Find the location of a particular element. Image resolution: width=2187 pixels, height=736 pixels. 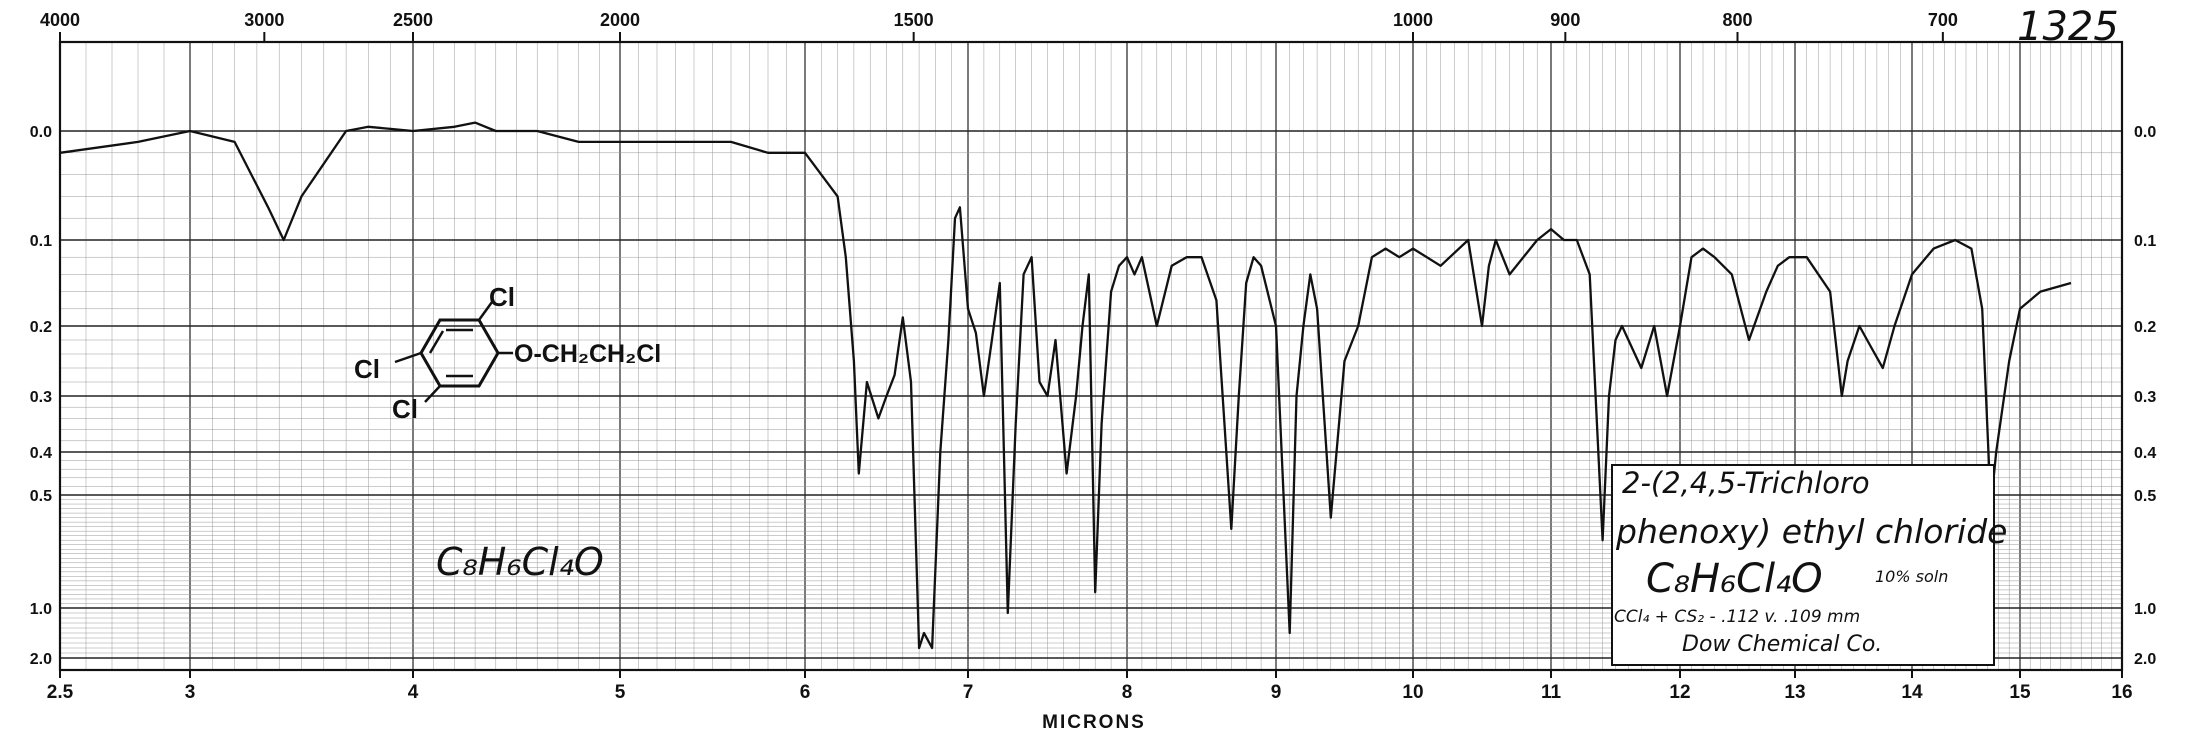

left-tick-label: 0.4 is located at coordinates (41, 453).